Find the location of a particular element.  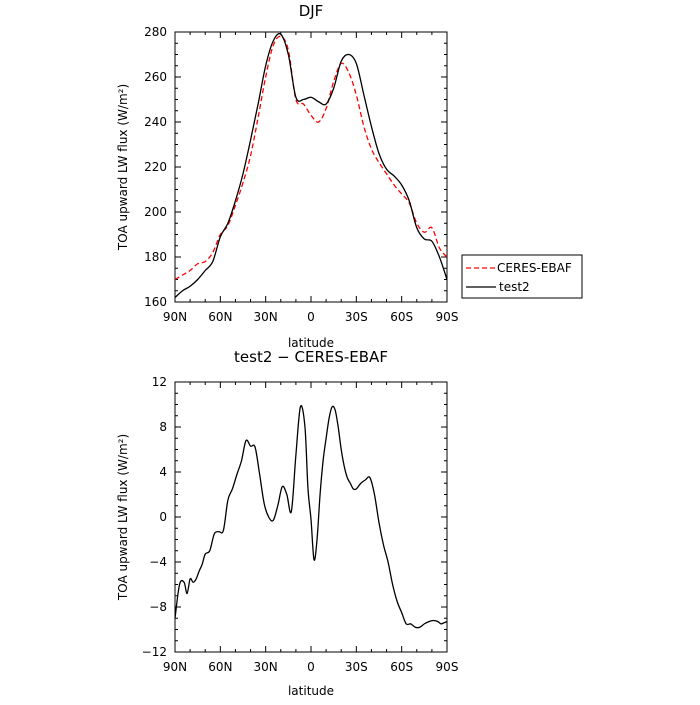

y-tick-label: 280 is located at coordinates (155, 32).